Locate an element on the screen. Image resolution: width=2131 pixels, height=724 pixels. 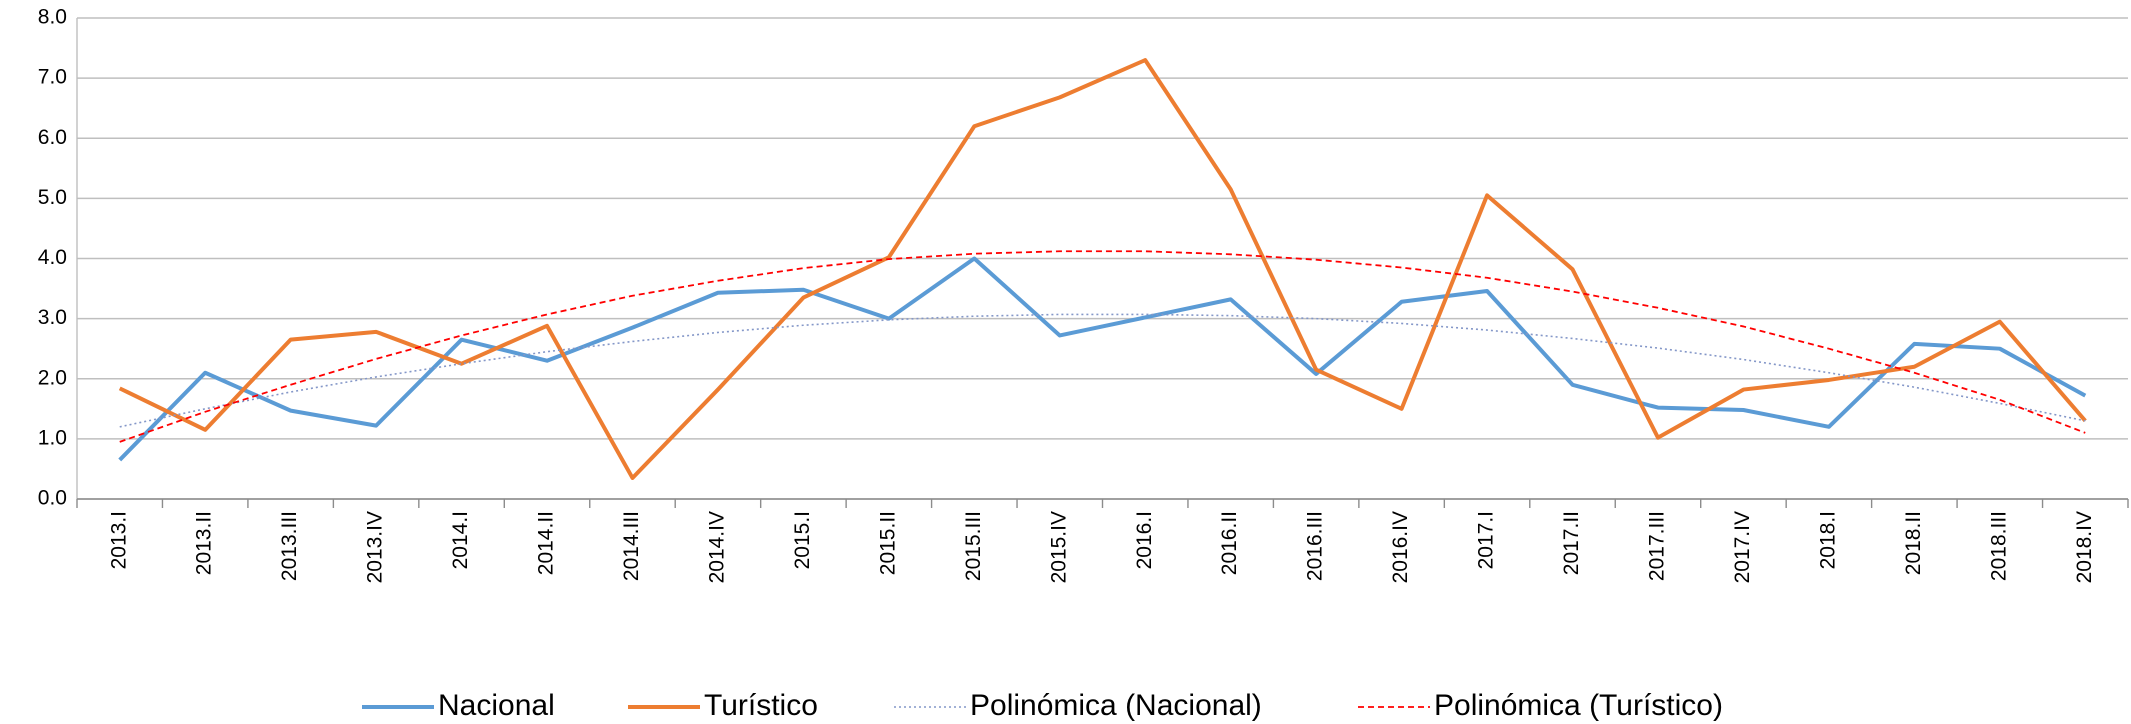
x-tick-label: 2015.III is located at coordinates (973, 546).